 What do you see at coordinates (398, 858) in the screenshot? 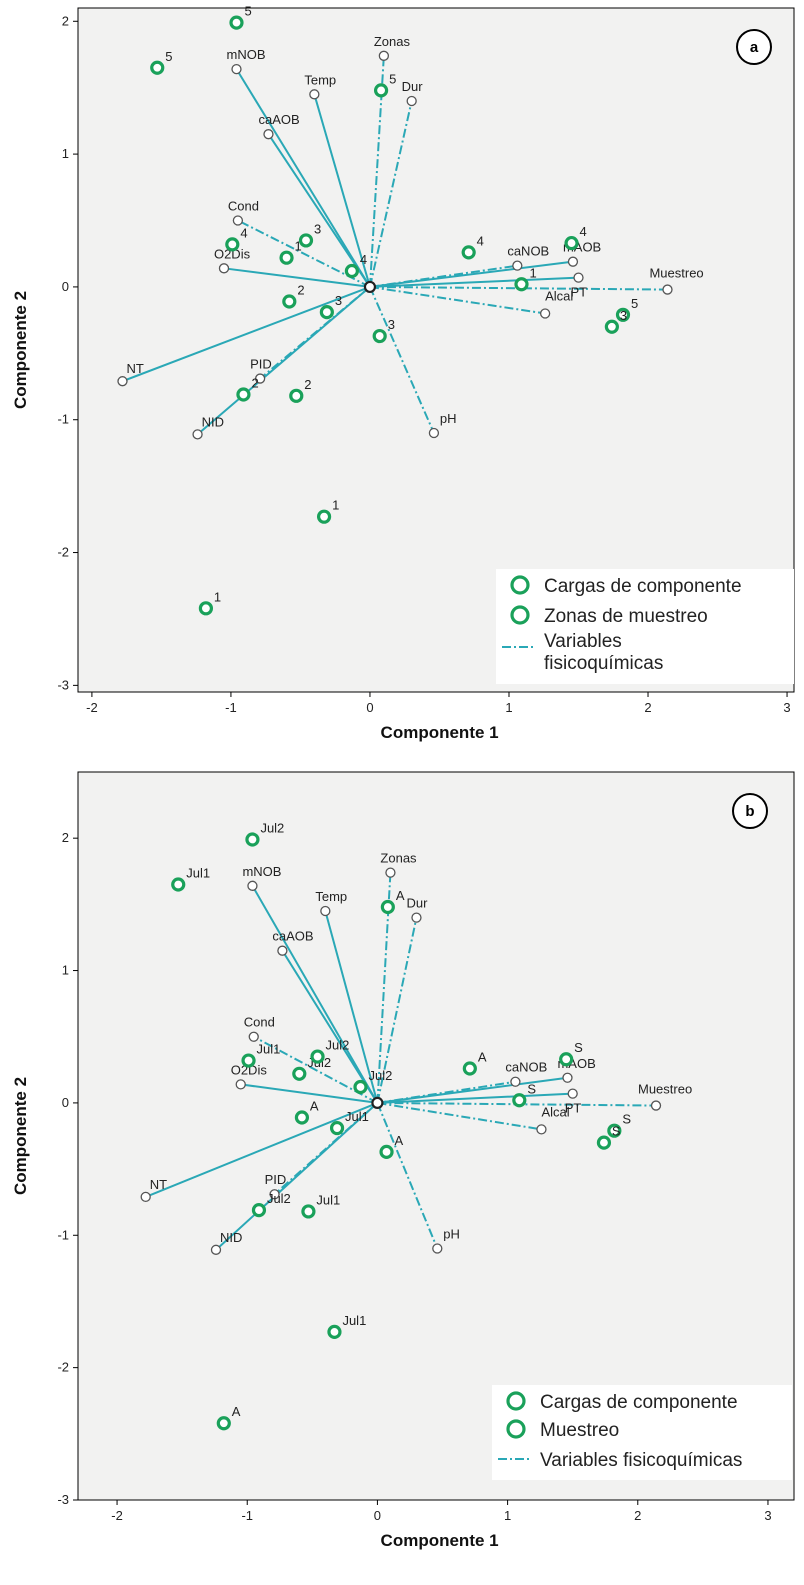
I see `variable-label: Zonas` at bounding box center [398, 858].